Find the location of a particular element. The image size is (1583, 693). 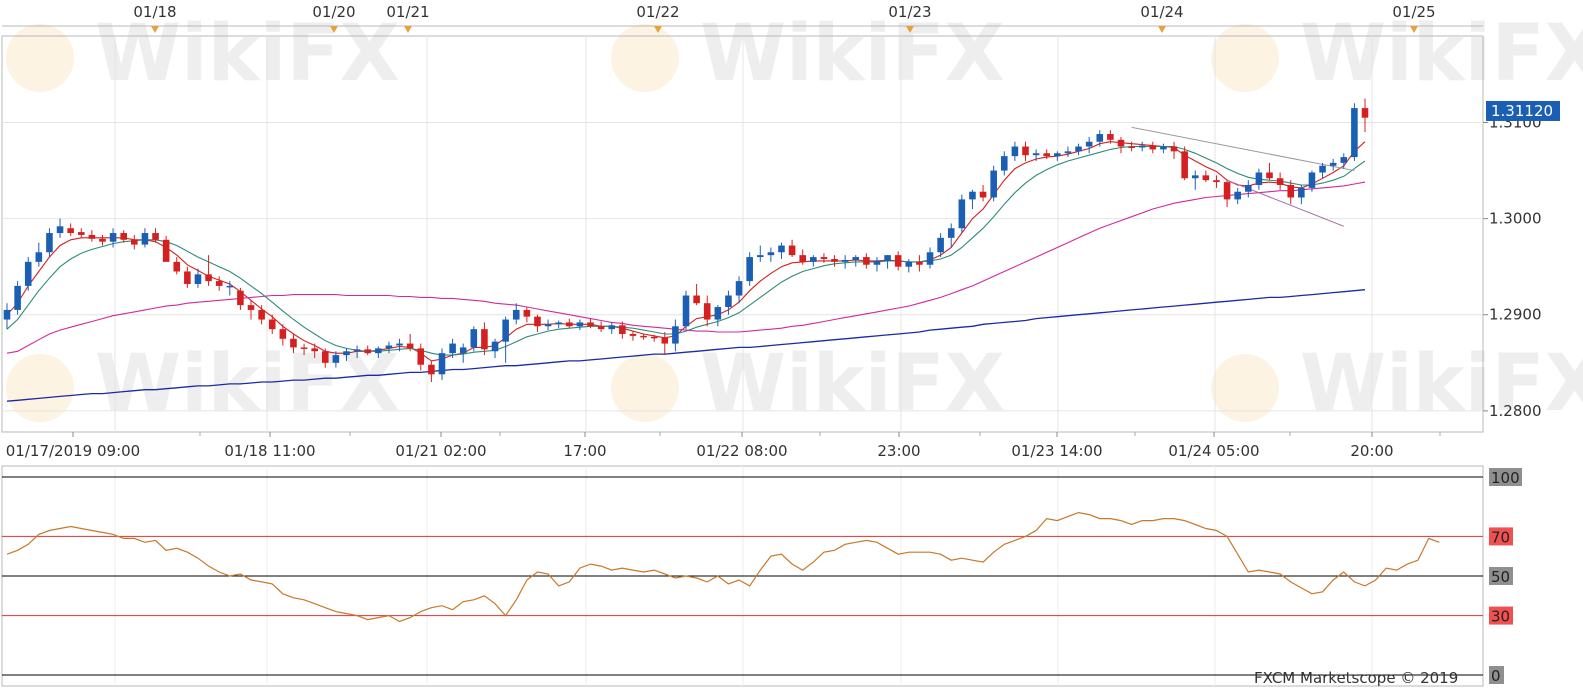

credit-label: FXCM Marketscope © 2019 is located at coordinates (1356, 678).